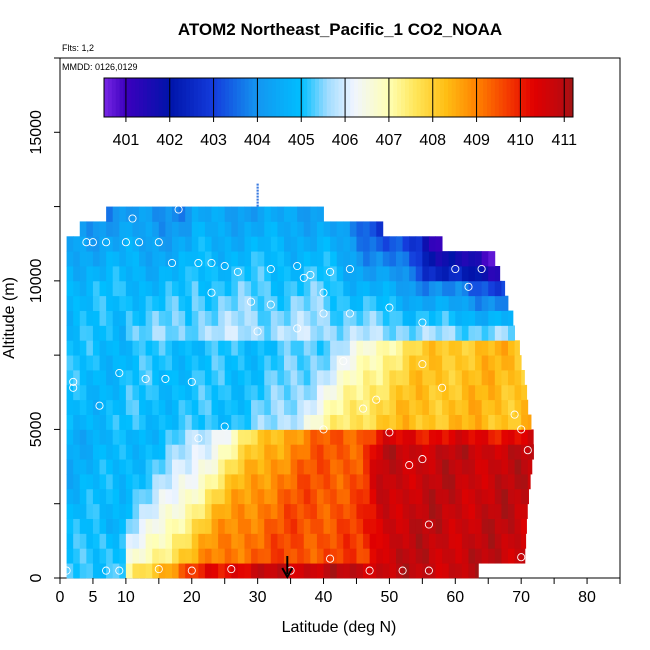 This screenshot has height=650, width=650. Describe the element at coordinates (92, 597) in the screenshot. I see `x-tick-label: 5` at that location.